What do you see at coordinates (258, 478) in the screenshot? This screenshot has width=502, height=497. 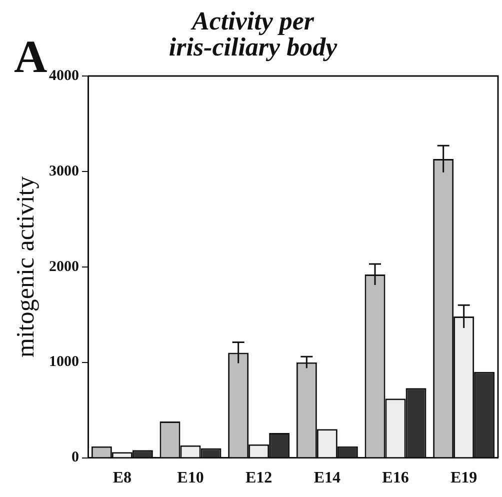 I see `x-tick-label: E12` at bounding box center [258, 478].